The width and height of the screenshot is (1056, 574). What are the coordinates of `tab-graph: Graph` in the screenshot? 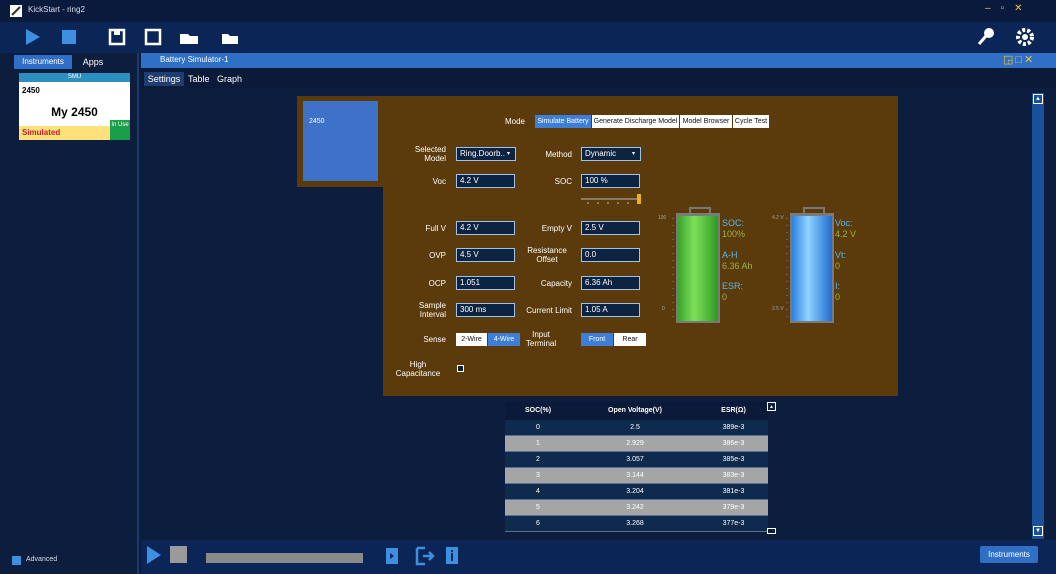 It's located at (230, 79).